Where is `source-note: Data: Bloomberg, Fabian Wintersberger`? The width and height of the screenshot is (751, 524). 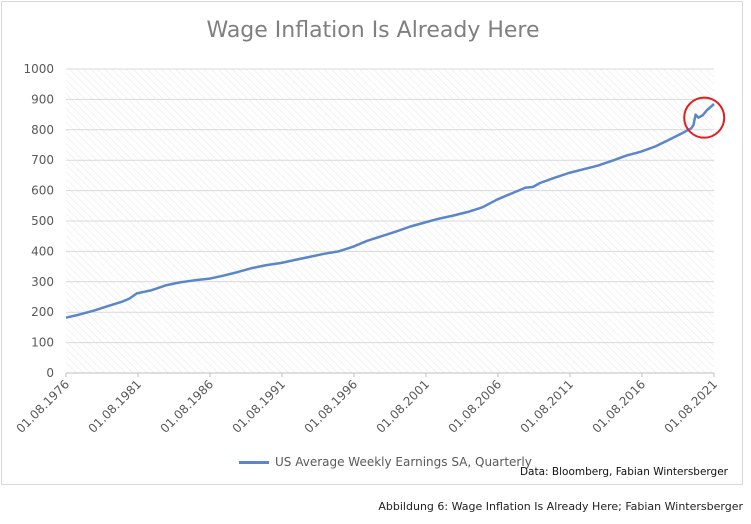 source-note: Data: Bloomberg, Fabian Wintersberger is located at coordinates (623, 472).